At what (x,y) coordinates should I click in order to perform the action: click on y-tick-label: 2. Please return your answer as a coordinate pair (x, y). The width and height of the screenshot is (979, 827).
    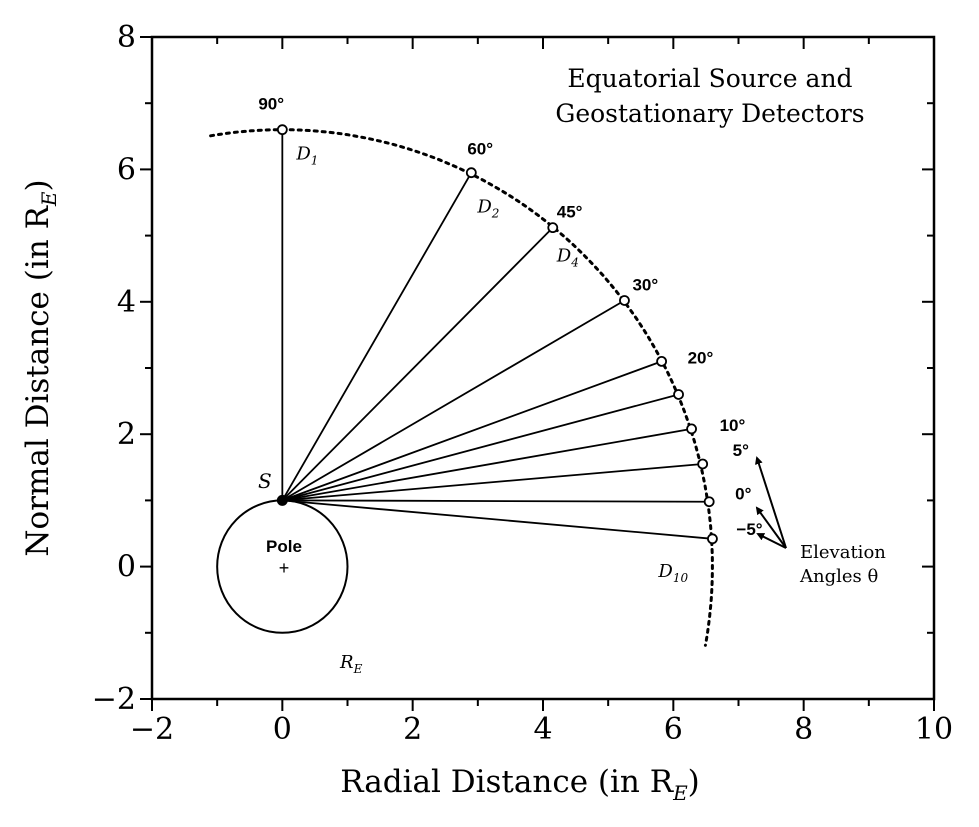
    Looking at the image, I should click on (126, 434).